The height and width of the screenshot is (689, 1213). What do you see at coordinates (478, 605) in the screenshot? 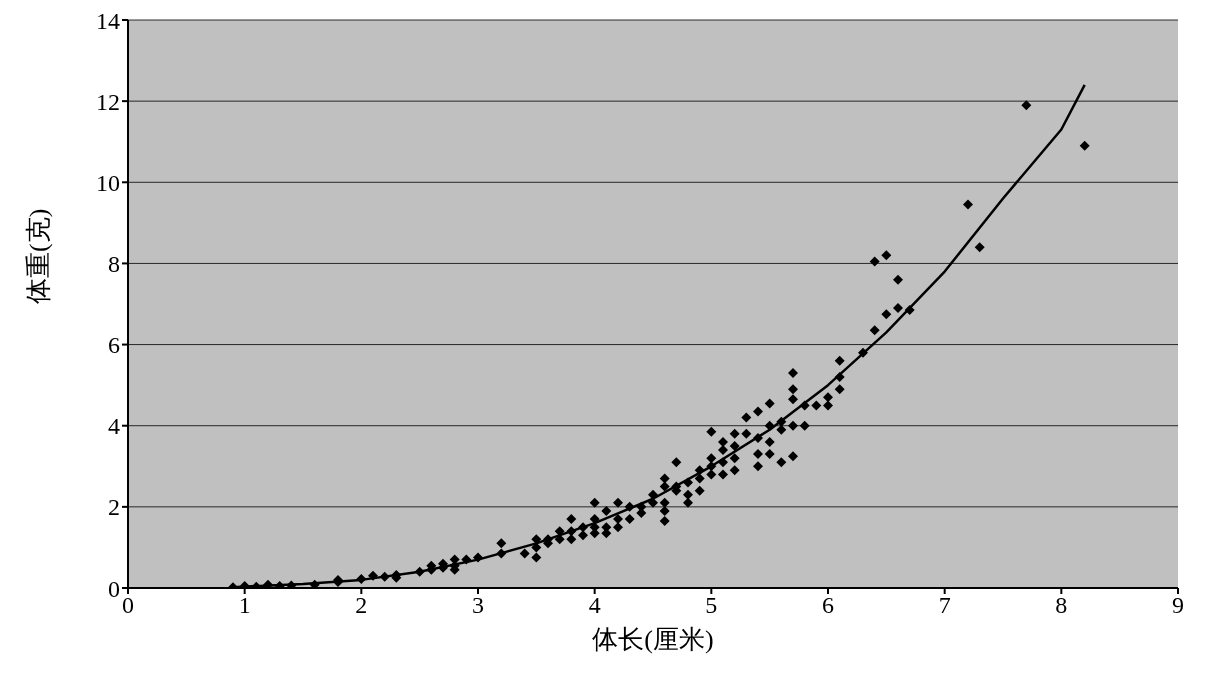
I see `x-tick-label: 3` at bounding box center [478, 605].